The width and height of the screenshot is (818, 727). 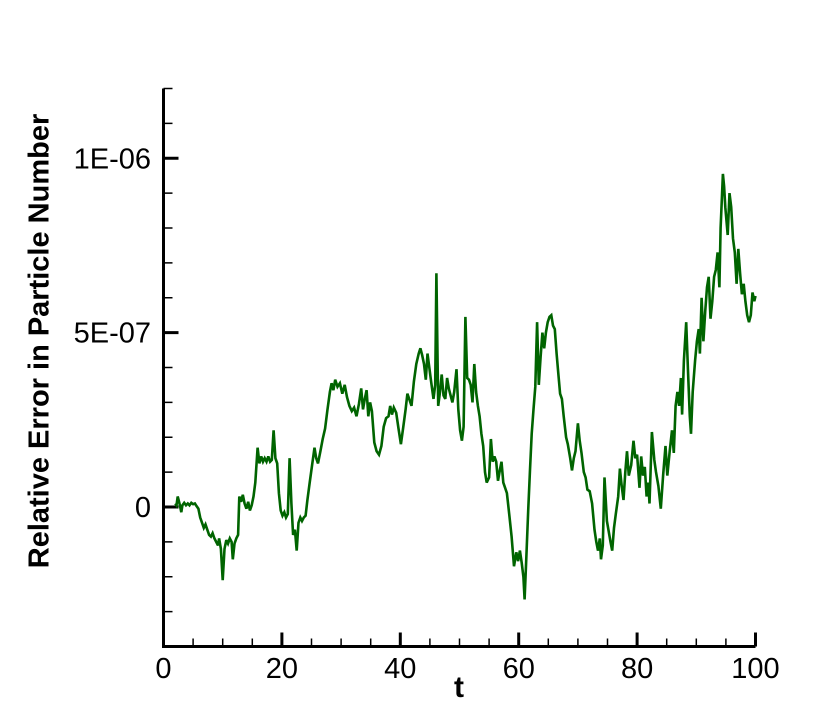 What do you see at coordinates (282, 669) in the screenshot?
I see `x-tick-label: 20` at bounding box center [282, 669].